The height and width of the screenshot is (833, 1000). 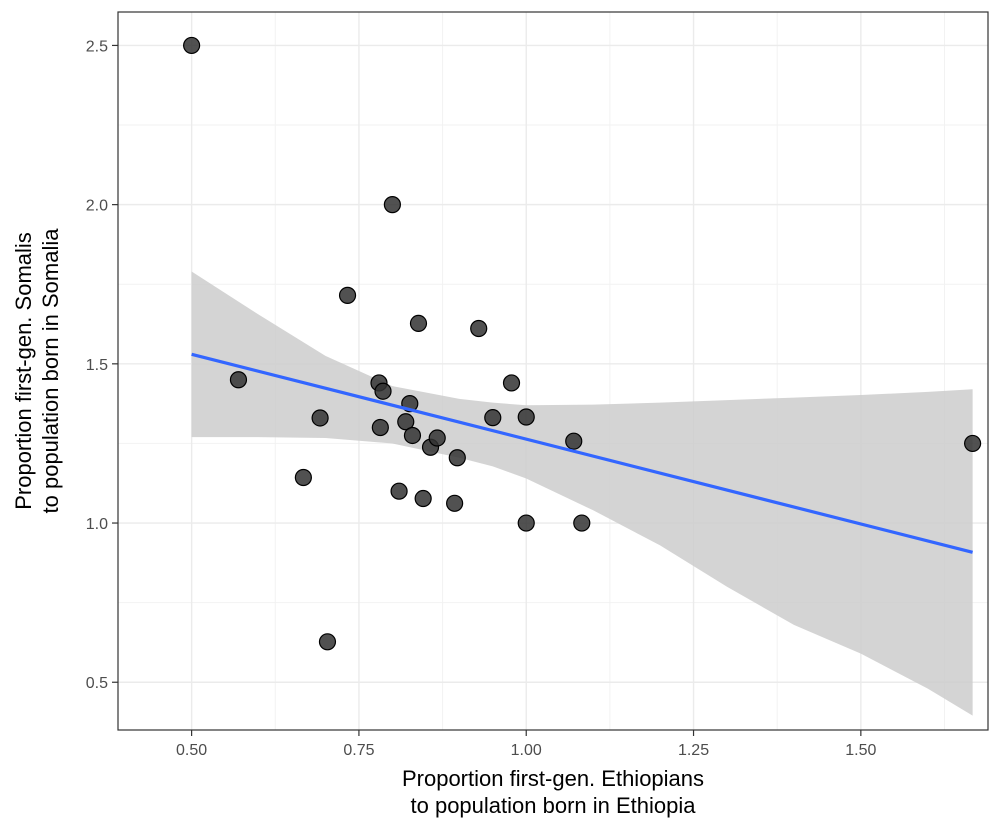 I want to click on x-tick-label: 0.75, so click(x=358, y=750).